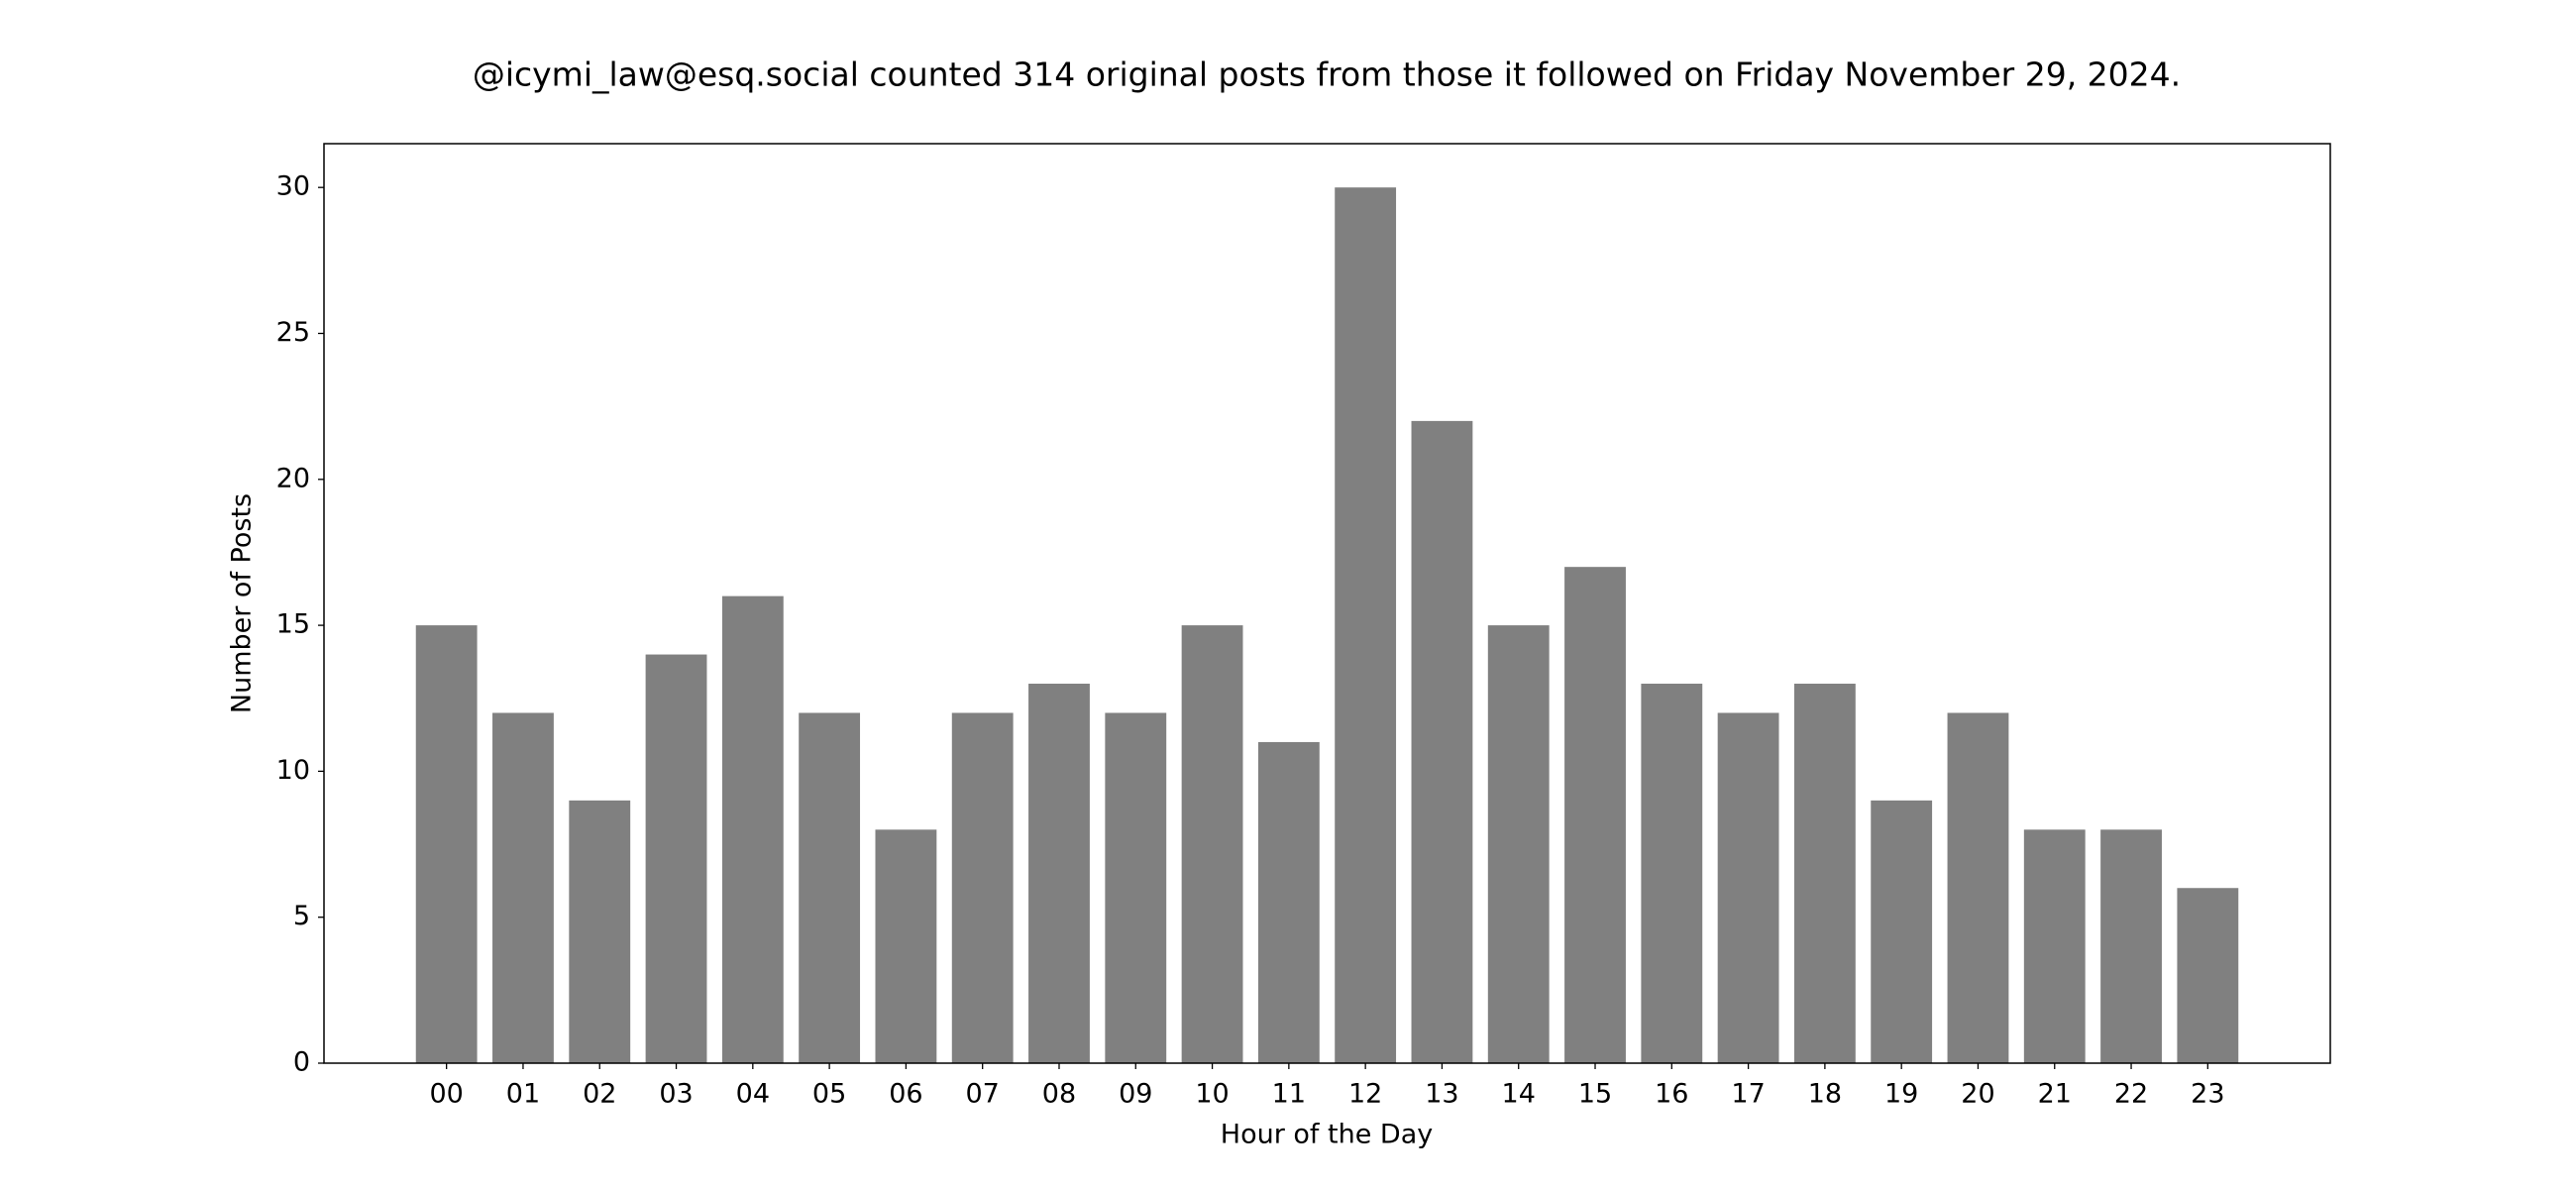 The height and width of the screenshot is (1189, 2576). What do you see at coordinates (599, 1094) in the screenshot?
I see `x-tick-label: 02` at bounding box center [599, 1094].